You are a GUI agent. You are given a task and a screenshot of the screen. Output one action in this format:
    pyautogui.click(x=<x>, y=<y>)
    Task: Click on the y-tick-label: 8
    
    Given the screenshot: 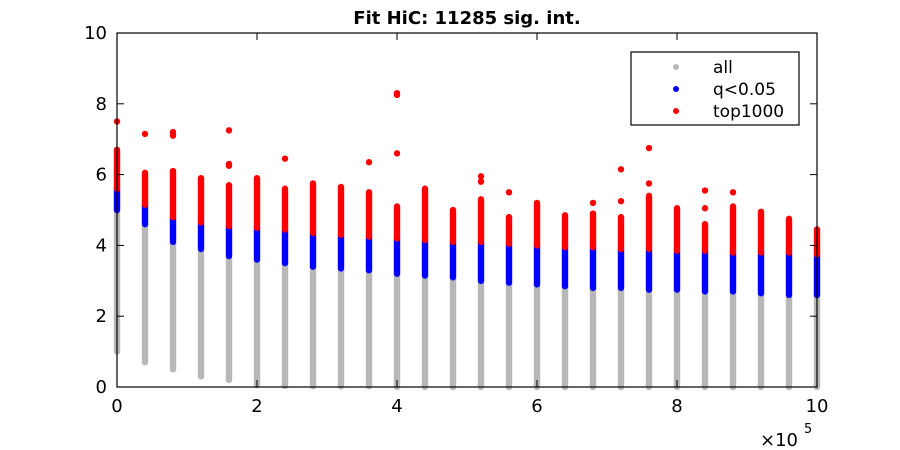 What is the action you would take?
    pyautogui.click(x=101, y=104)
    